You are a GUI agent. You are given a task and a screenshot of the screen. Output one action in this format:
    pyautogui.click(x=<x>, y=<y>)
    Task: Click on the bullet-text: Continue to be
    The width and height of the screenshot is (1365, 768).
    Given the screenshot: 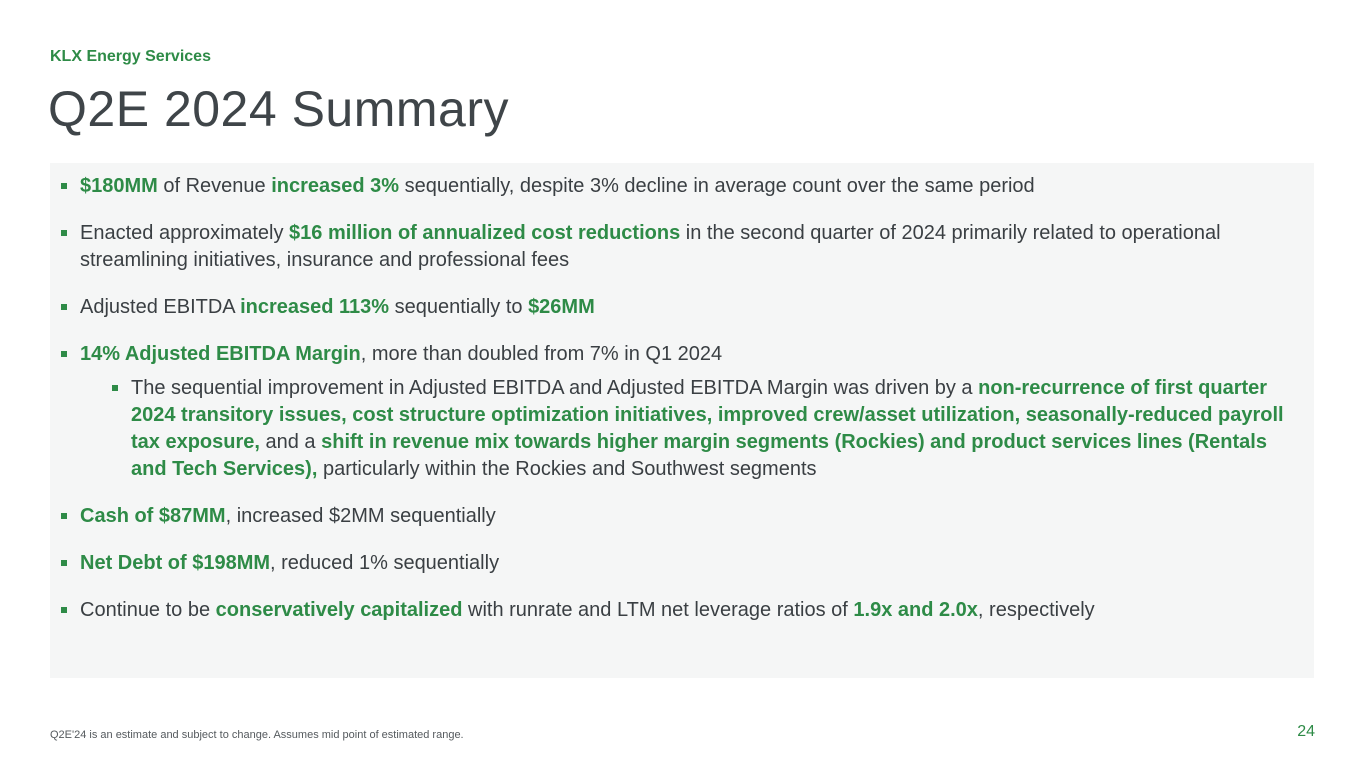 What is the action you would take?
    pyautogui.click(x=148, y=610)
    